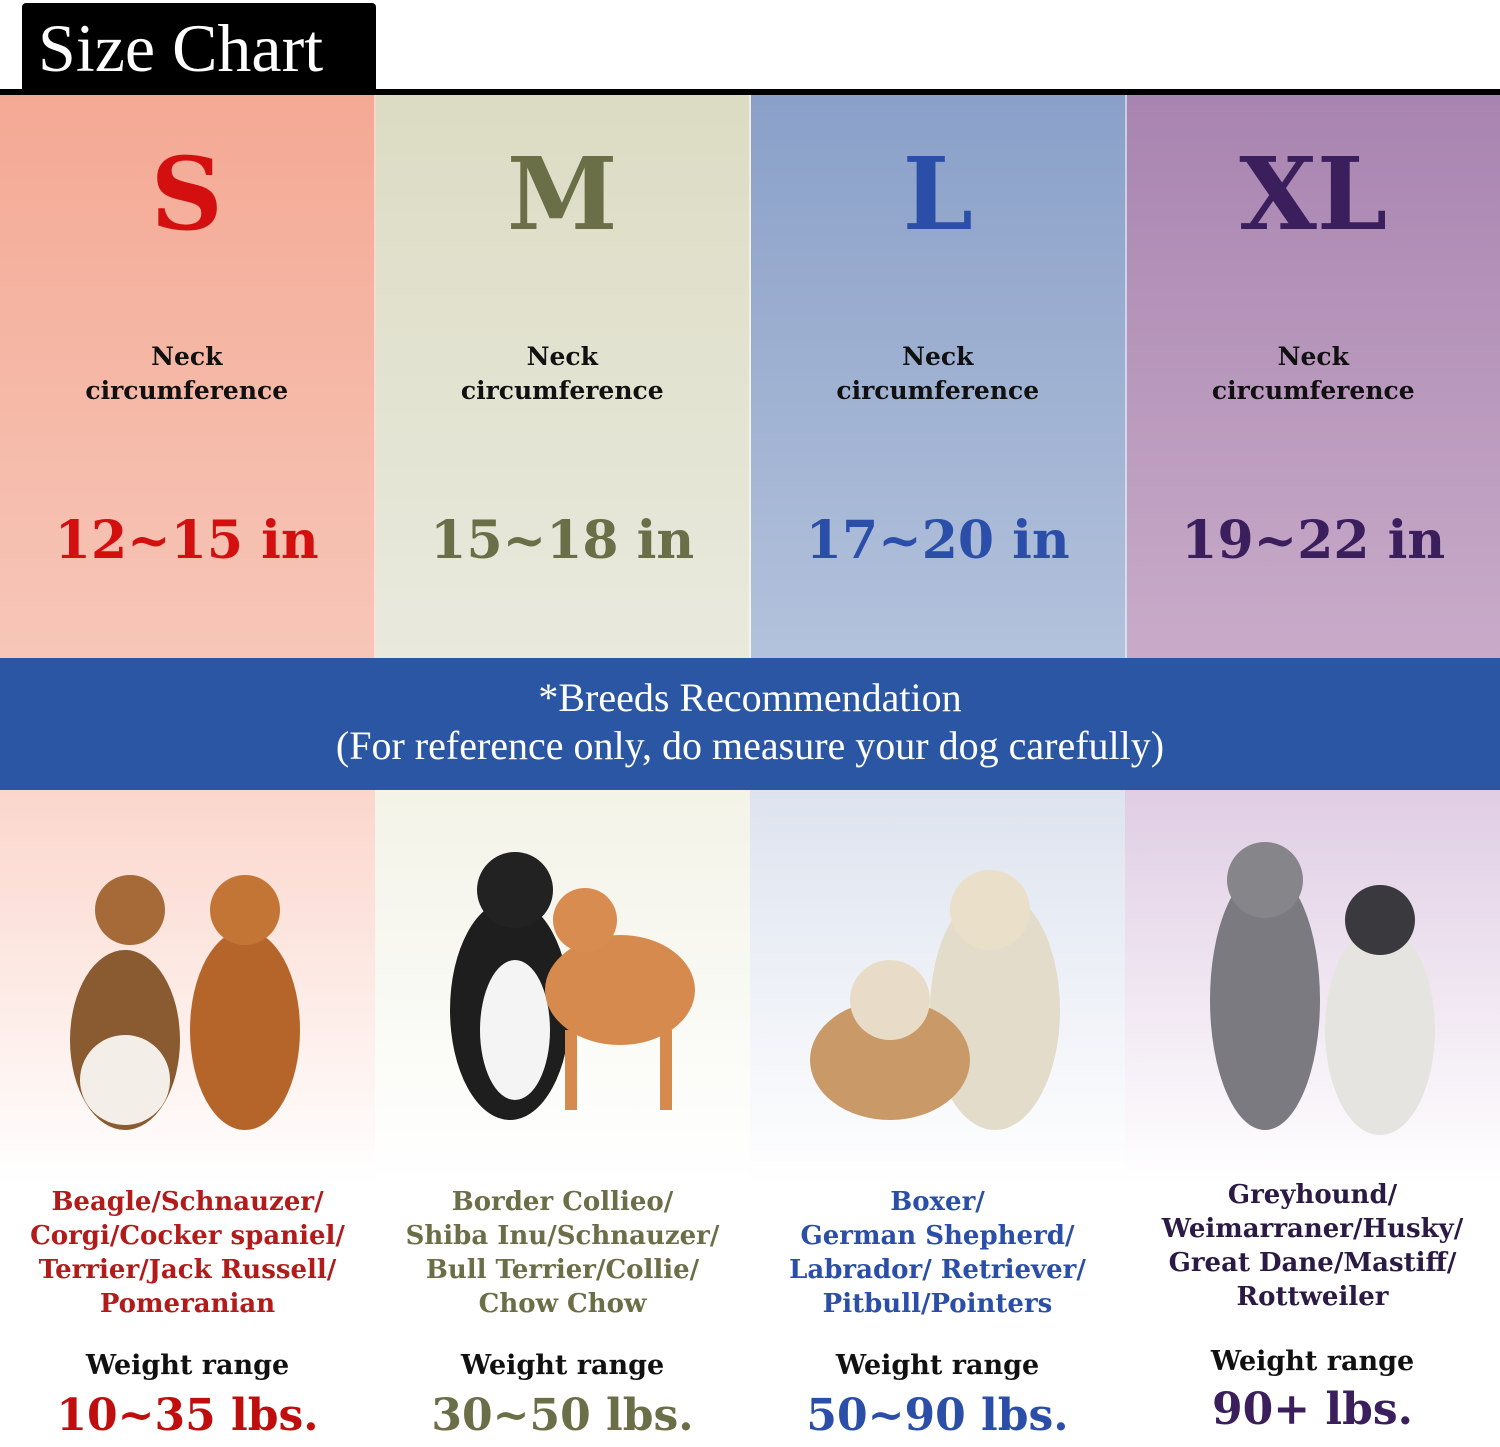 The width and height of the screenshot is (1500, 1447). I want to click on neck-value: 17~20 in, so click(937, 540).